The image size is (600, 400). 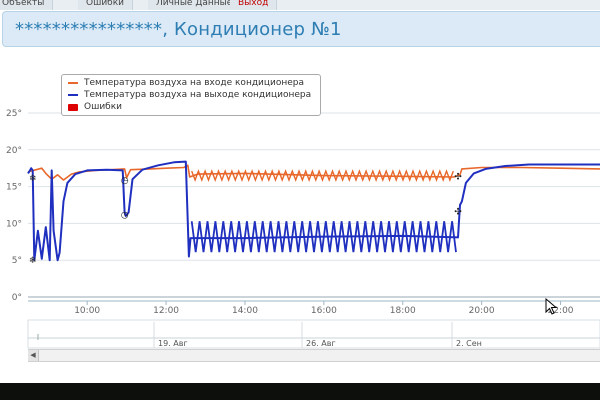 What do you see at coordinates (17, 298) in the screenshot?
I see `y-tick-label: 0°` at bounding box center [17, 298].